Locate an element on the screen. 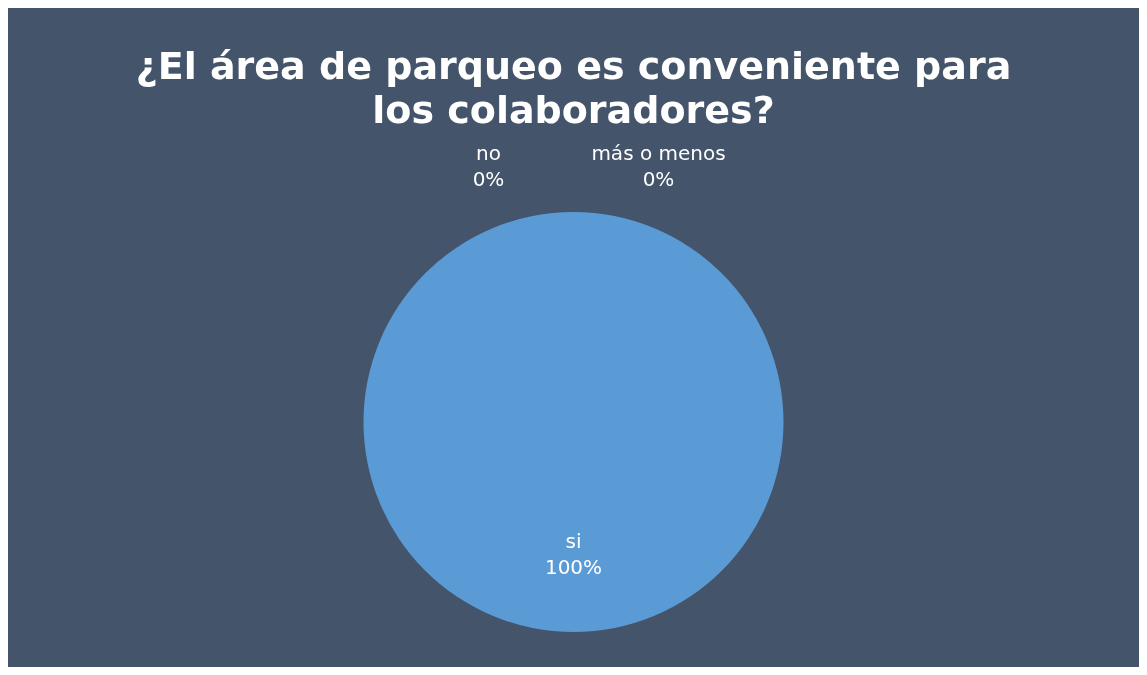  slice-label: si is located at coordinates (573, 541).